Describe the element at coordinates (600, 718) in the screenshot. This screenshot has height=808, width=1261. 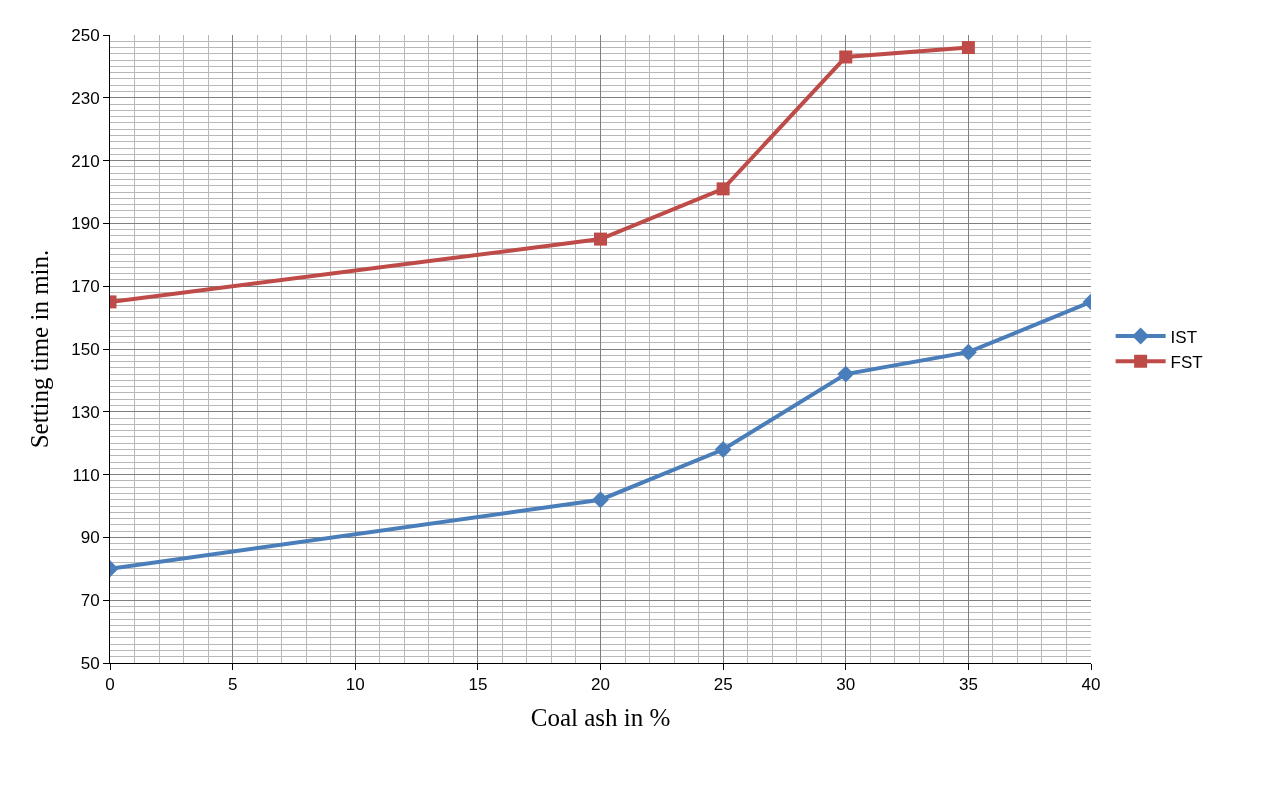
I see `x-axis-title: Coal ash in %` at that location.